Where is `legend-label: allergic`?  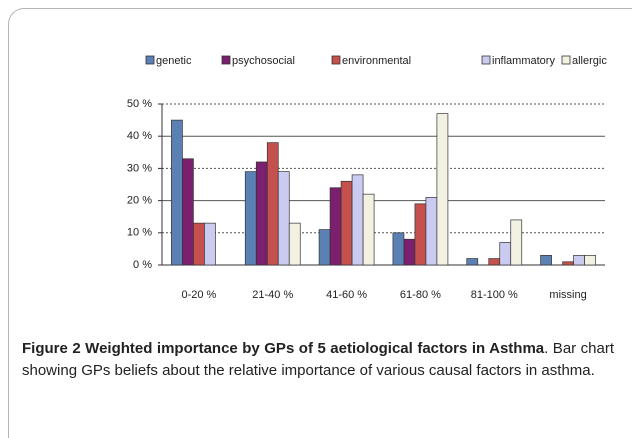 legend-label: allergic is located at coordinates (589, 61).